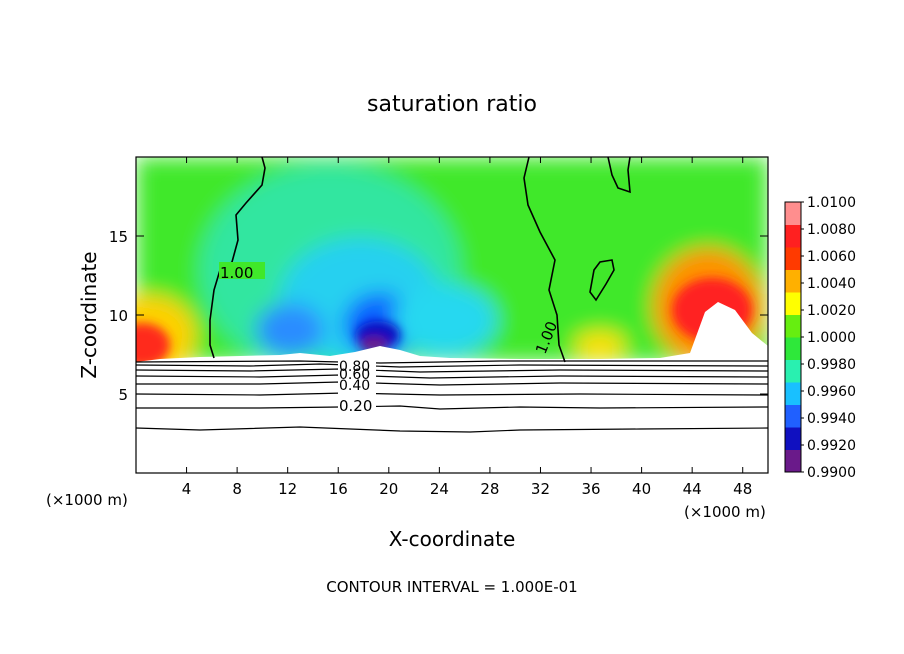 This screenshot has height=654, width=904. I want to click on colorbar-label: 1.0060, so click(831, 257).